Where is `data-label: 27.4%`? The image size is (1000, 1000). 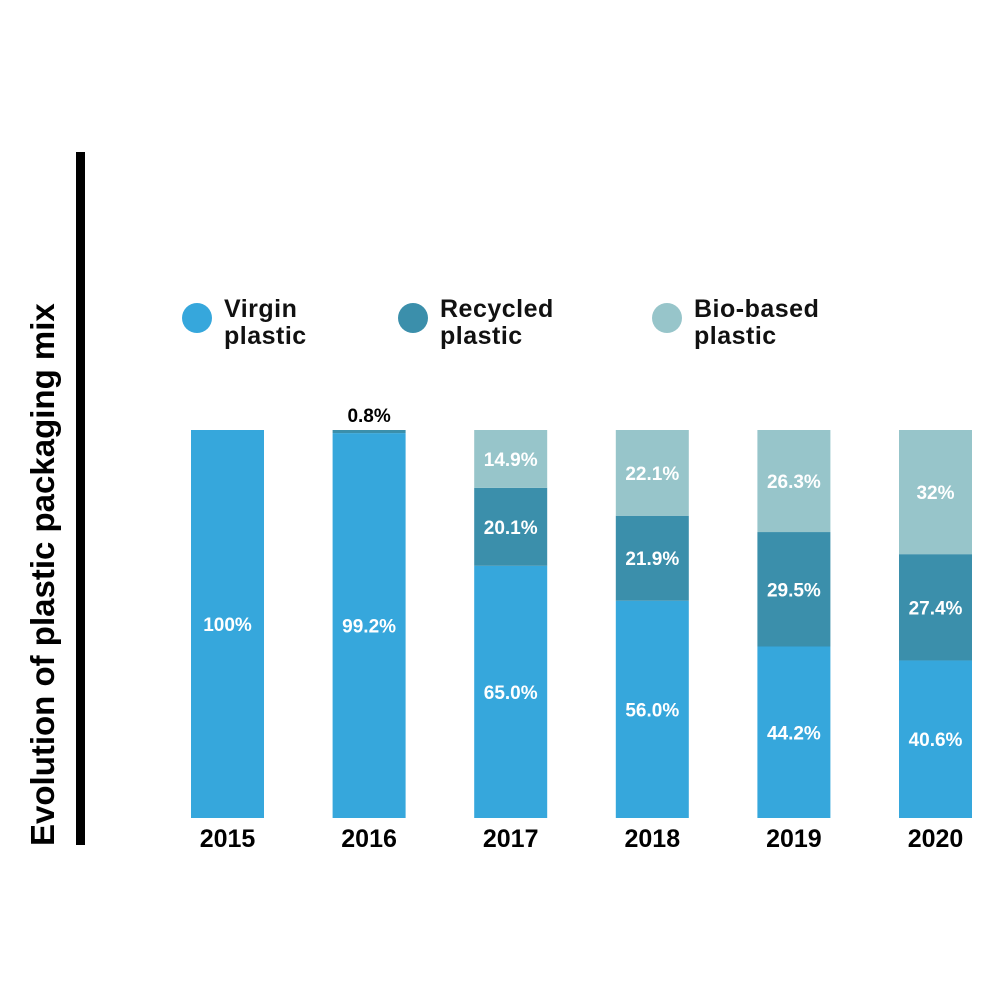
data-label: 27.4% is located at coordinates (936, 608).